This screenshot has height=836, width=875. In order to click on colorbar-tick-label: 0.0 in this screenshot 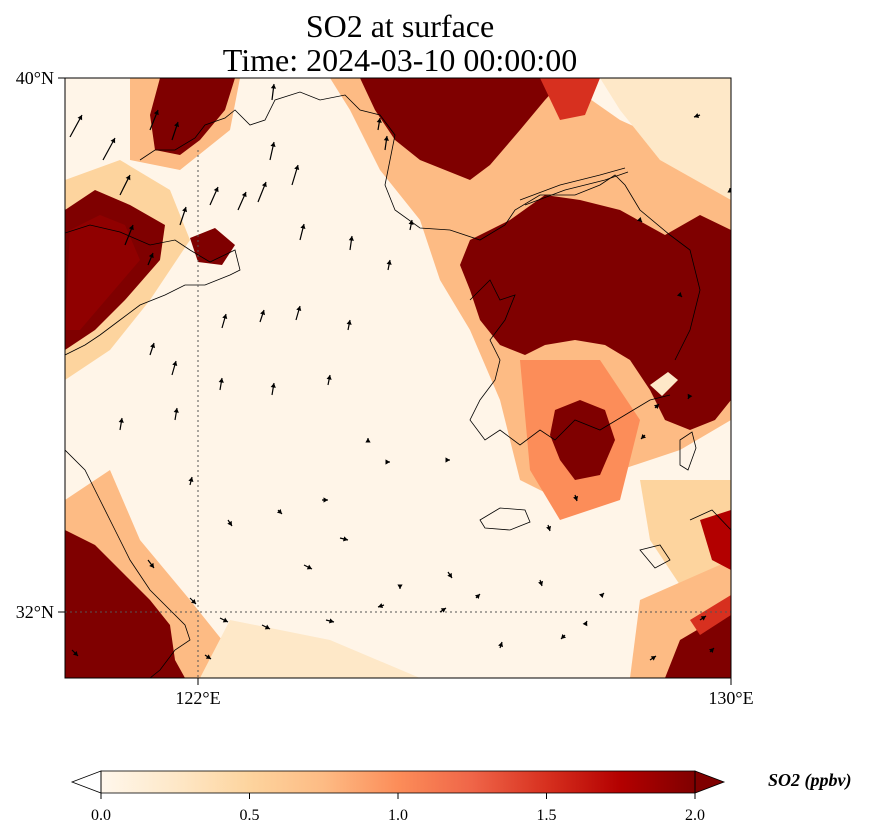, I will do `click(101, 815)`.